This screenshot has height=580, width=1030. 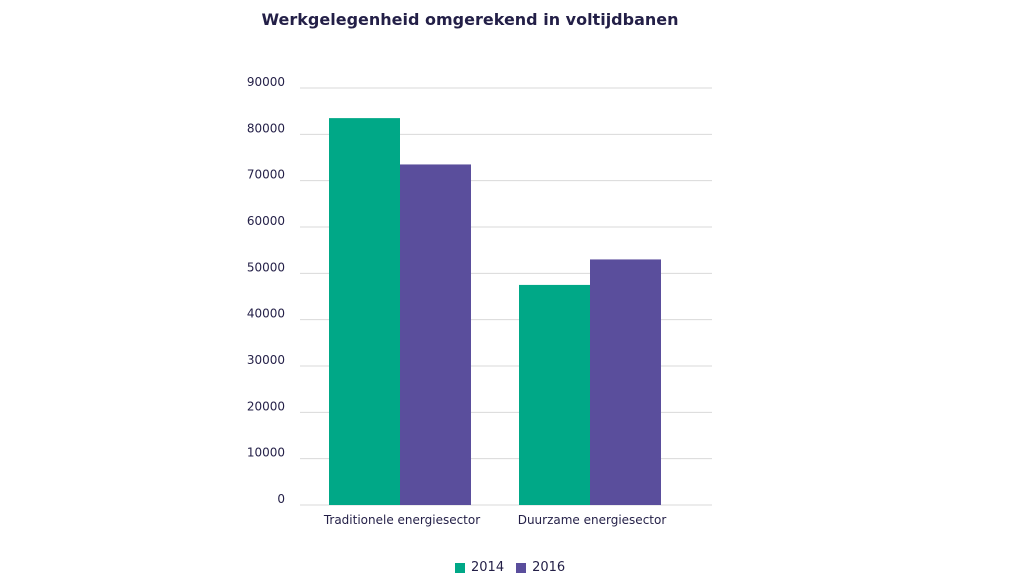 What do you see at coordinates (266, 221) in the screenshot?
I see `y-tick-label: 60000` at bounding box center [266, 221].